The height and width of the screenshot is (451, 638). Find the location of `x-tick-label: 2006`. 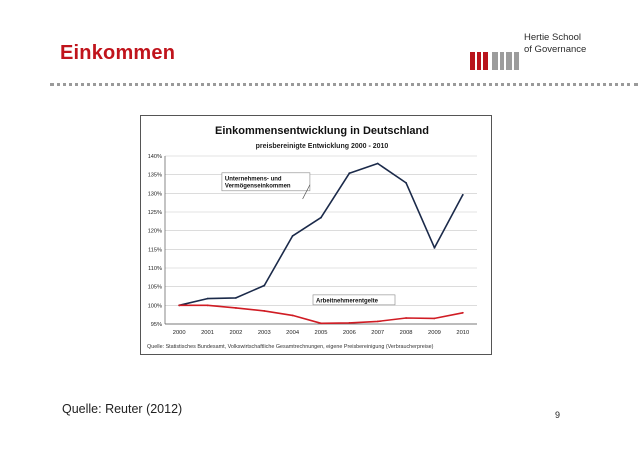

x-tick-label: 2006 is located at coordinates (349, 333).